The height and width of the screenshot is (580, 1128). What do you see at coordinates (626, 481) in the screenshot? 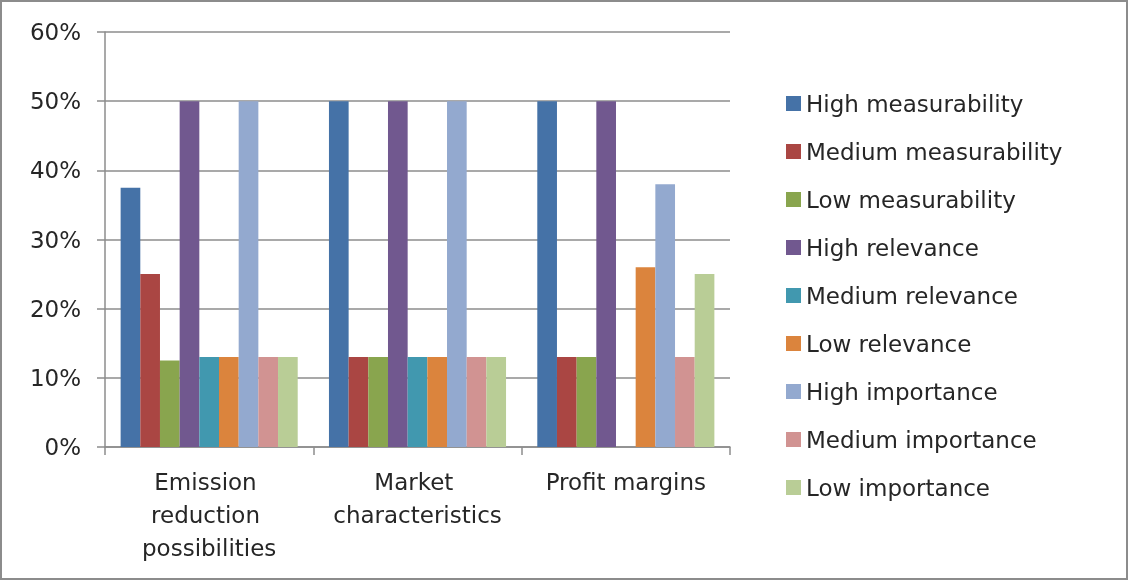
I see `x-tick-label: Profit margins` at bounding box center [626, 481].